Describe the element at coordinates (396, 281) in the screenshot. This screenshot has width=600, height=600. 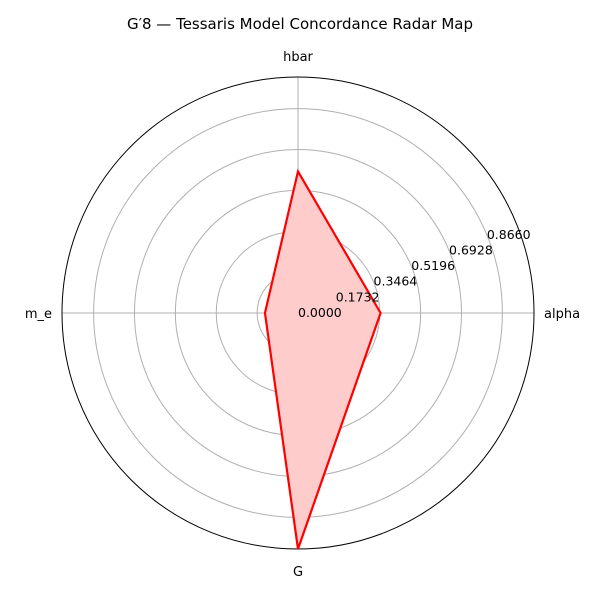
I see `r-tick-label: 0.3464` at that location.